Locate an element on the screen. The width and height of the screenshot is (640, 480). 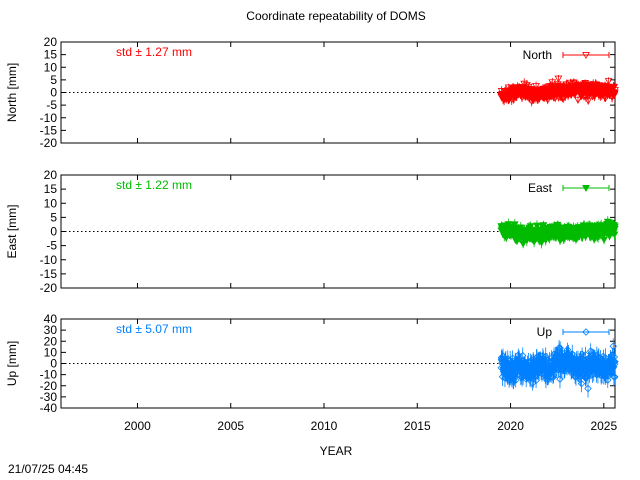
north-legend-marker is located at coordinates (586, 56).